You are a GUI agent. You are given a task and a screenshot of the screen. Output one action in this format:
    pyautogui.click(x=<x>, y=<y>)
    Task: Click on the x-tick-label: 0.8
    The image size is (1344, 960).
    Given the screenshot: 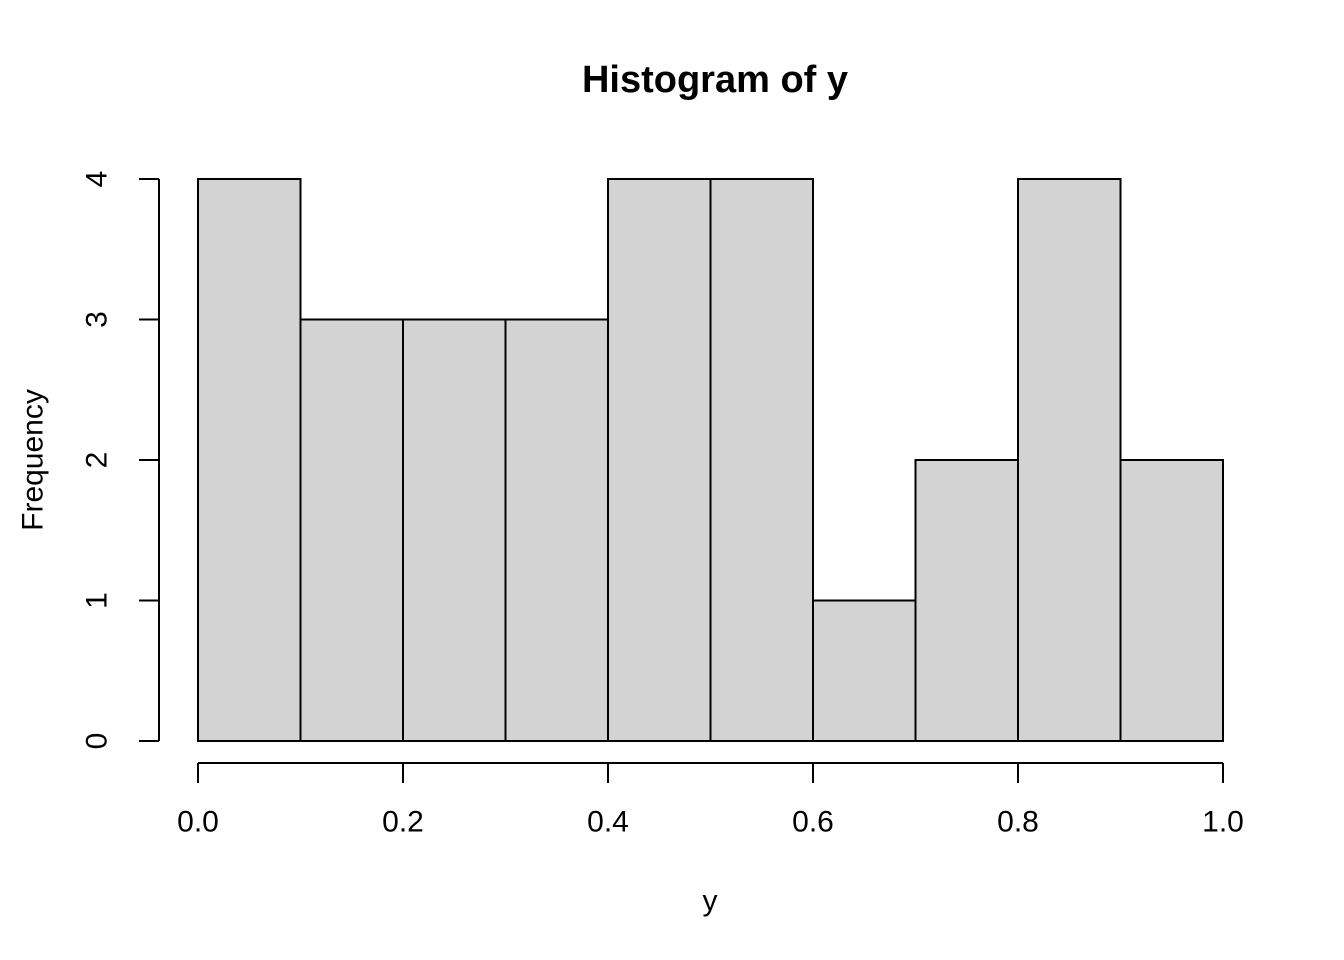 What is the action you would take?
    pyautogui.click(x=1018, y=822)
    